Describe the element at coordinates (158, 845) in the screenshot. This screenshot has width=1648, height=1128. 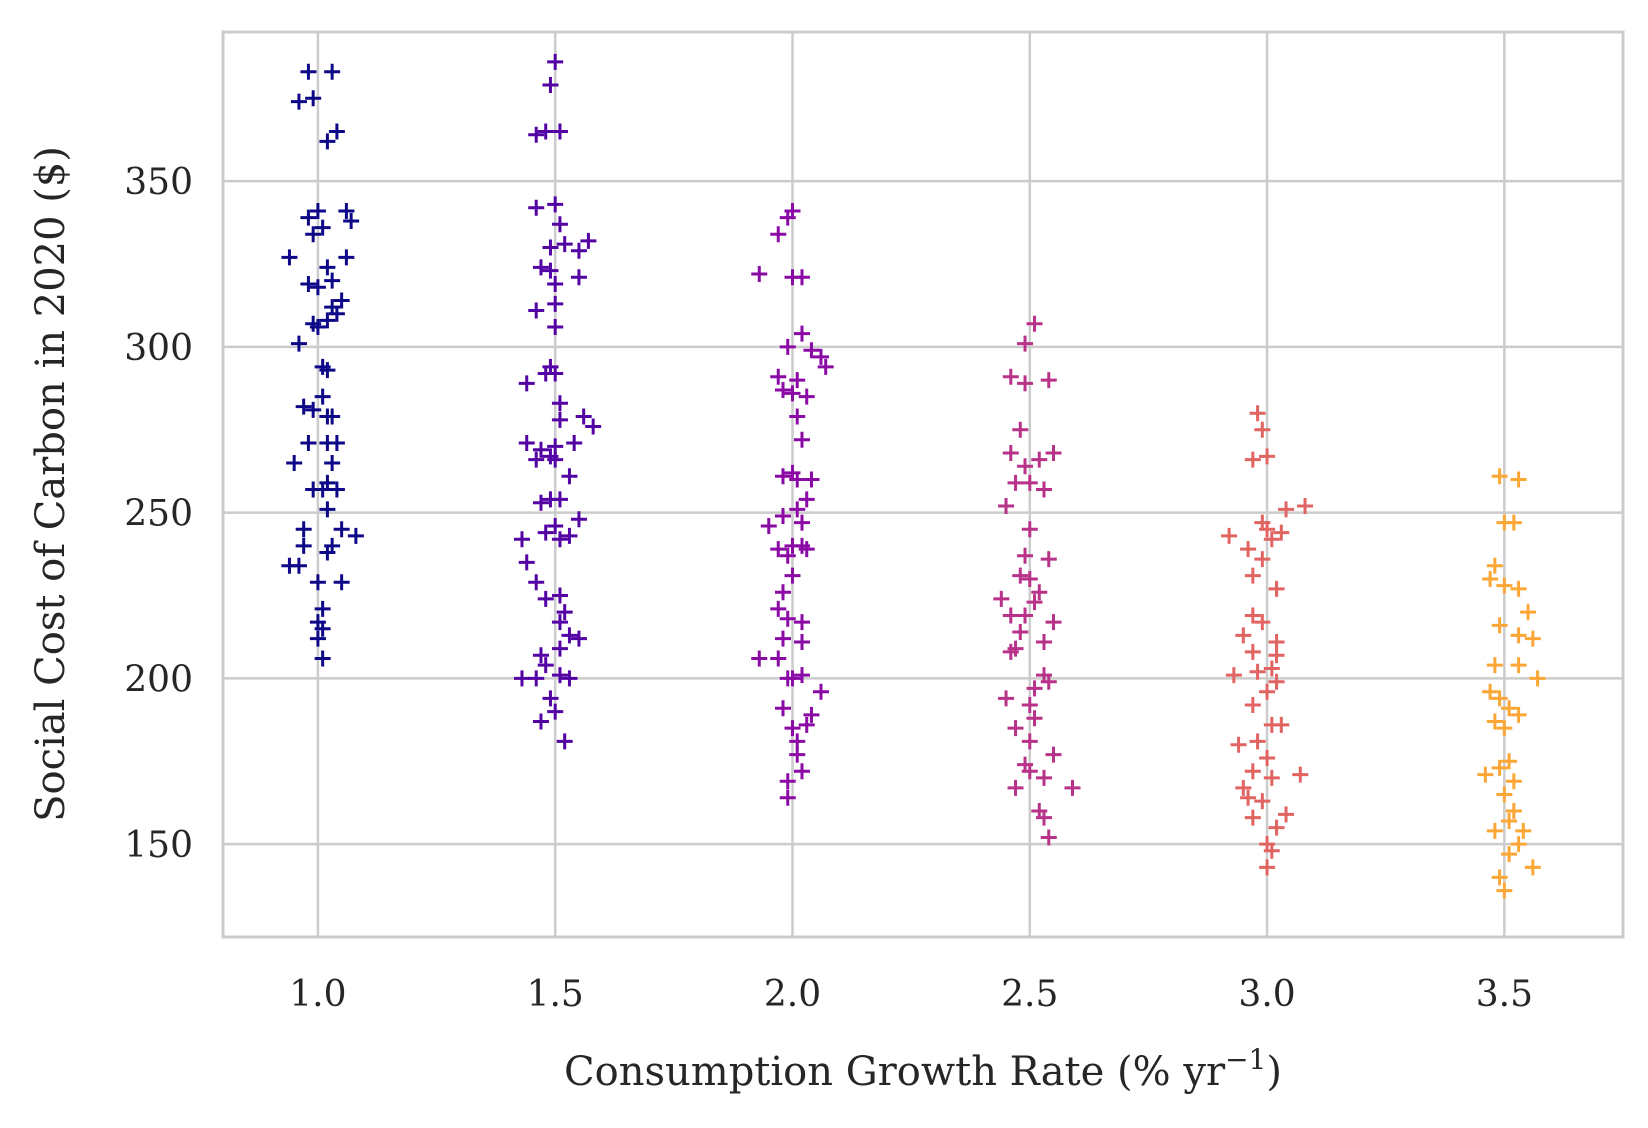
I see `y-tick-label: 150` at that location.